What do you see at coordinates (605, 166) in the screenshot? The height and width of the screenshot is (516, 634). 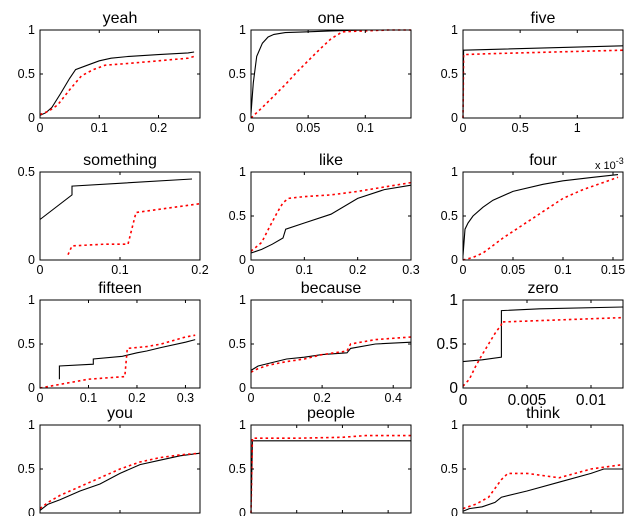 I see `x-exponent-base: x 10` at bounding box center [605, 166].